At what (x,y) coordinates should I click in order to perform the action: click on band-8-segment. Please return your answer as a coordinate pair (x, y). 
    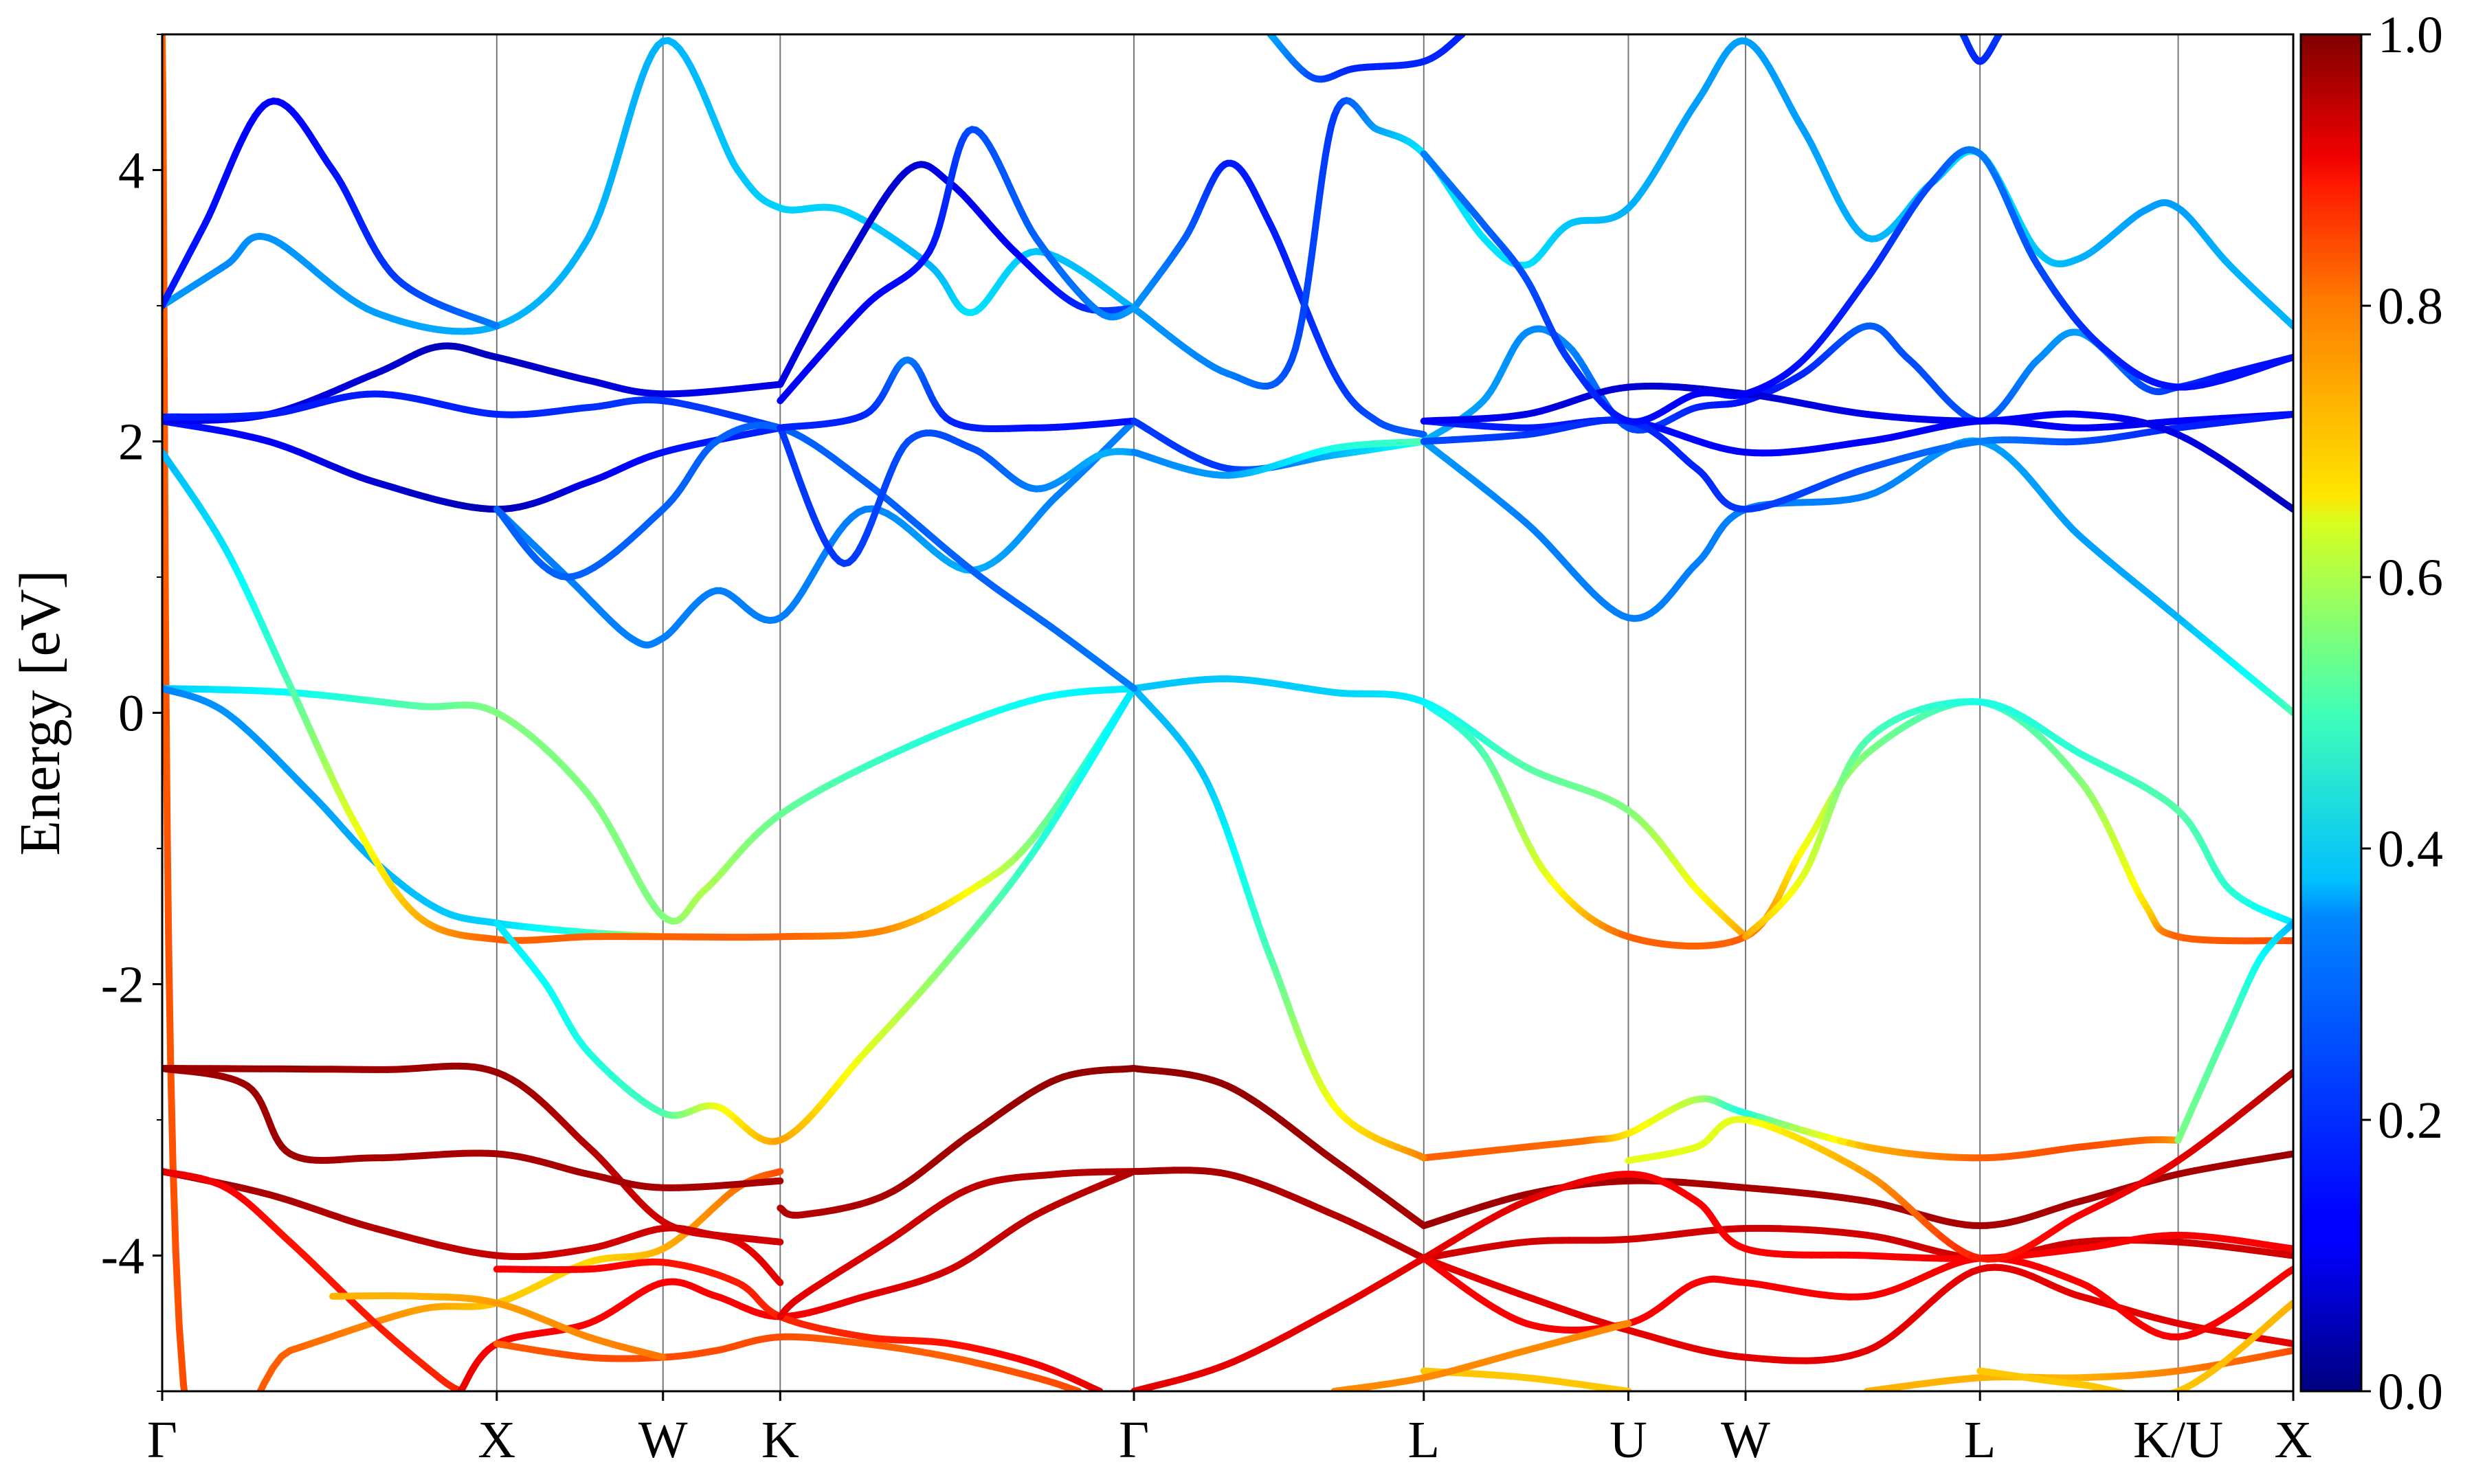
    Looking at the image, I should click on (661, 1357).